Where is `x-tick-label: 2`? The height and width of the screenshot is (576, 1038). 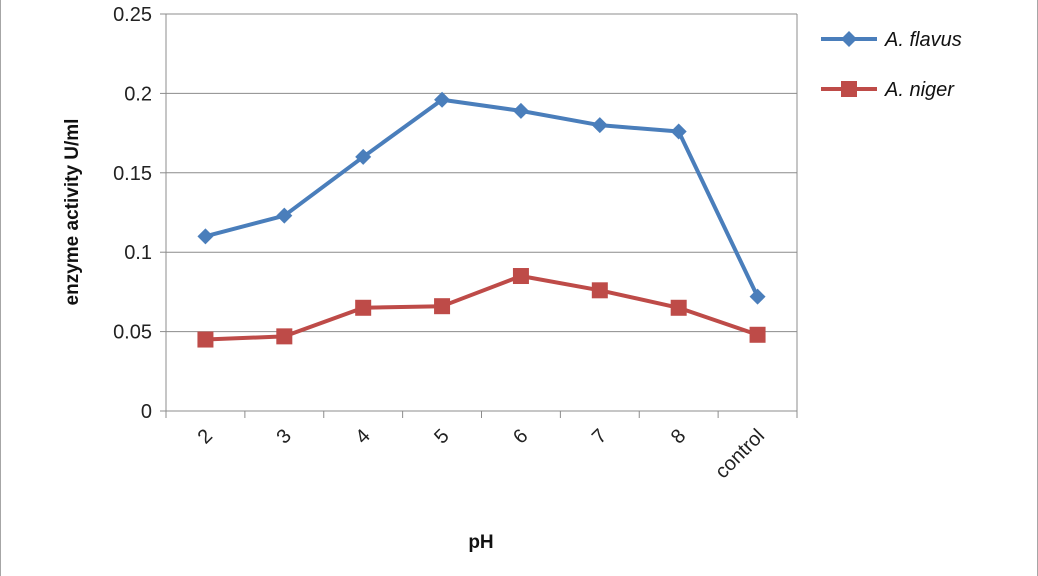 x-tick-label: 2 is located at coordinates (205, 436).